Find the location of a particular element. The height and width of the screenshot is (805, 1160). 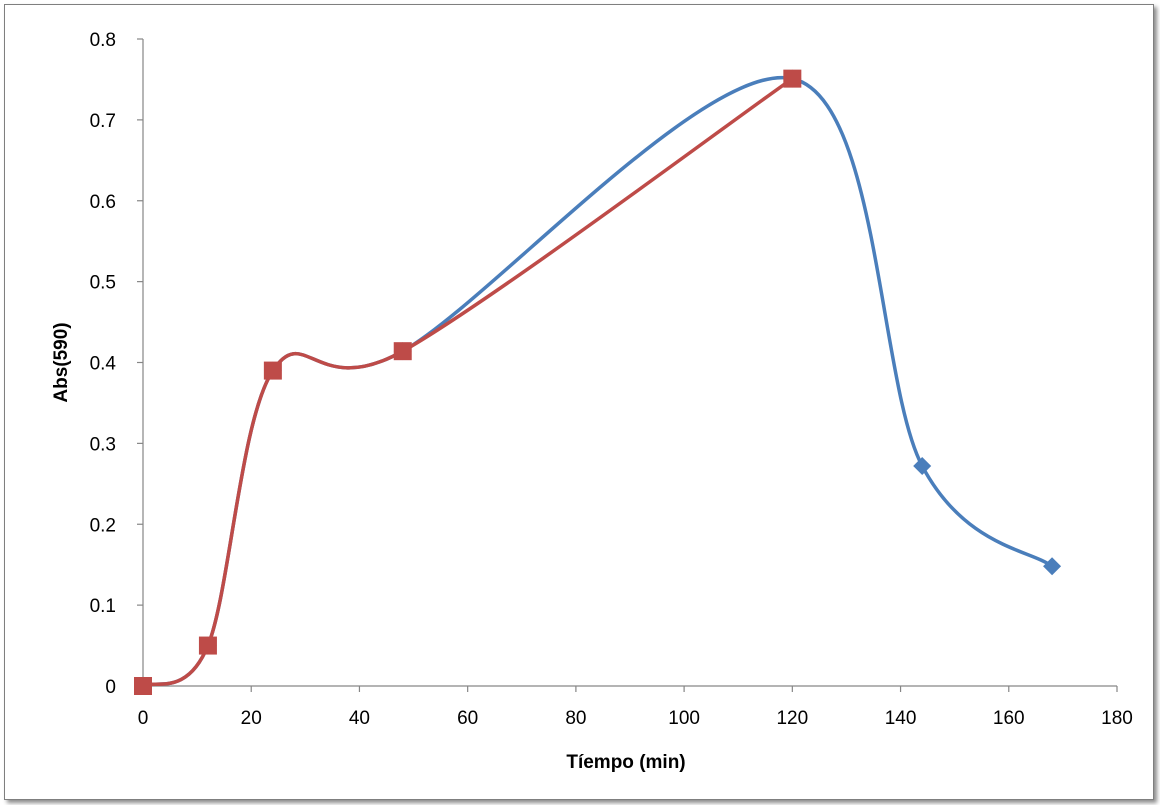

y-tick-label: 0.6 is located at coordinates (103, 202).